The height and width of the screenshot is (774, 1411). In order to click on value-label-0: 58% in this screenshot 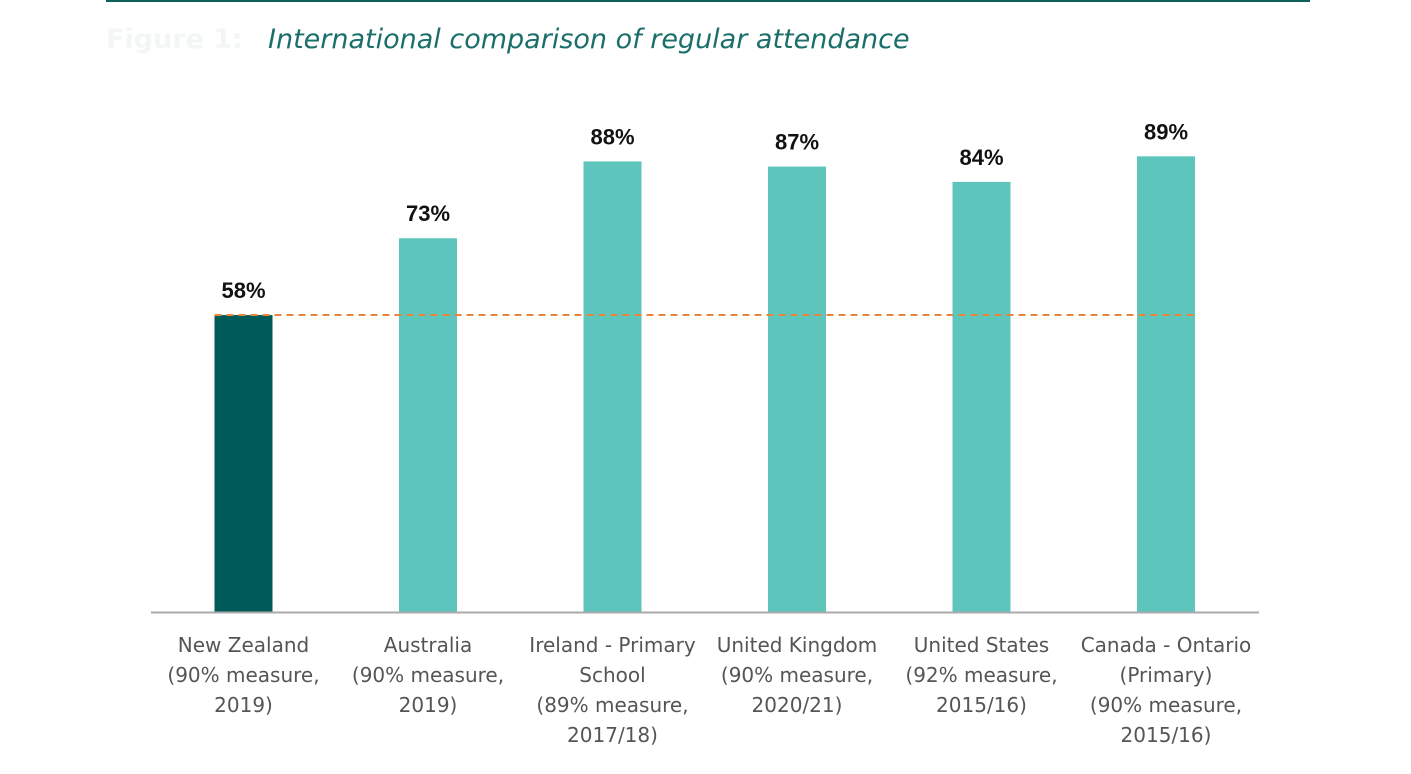, I will do `click(243, 290)`.